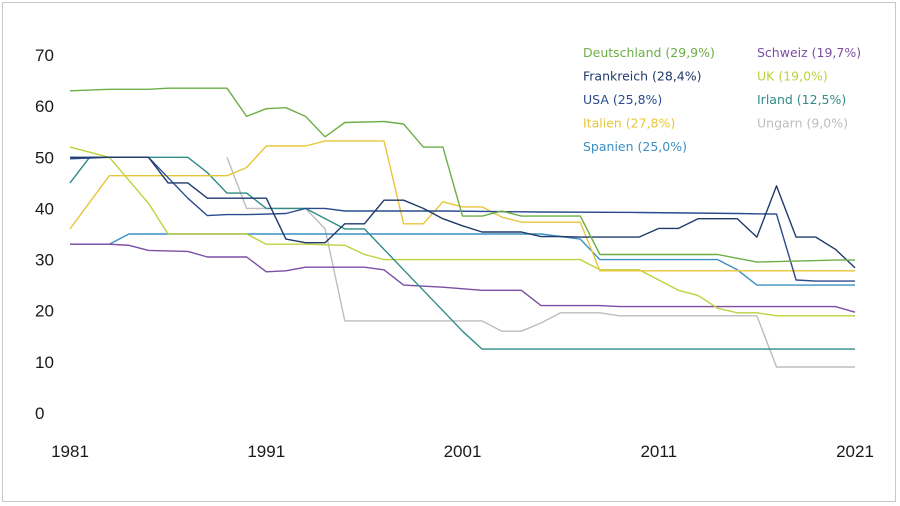 The height and width of the screenshot is (506, 900). Describe the element at coordinates (44, 311) in the screenshot. I see `y-tick-label-20: 20` at that location.